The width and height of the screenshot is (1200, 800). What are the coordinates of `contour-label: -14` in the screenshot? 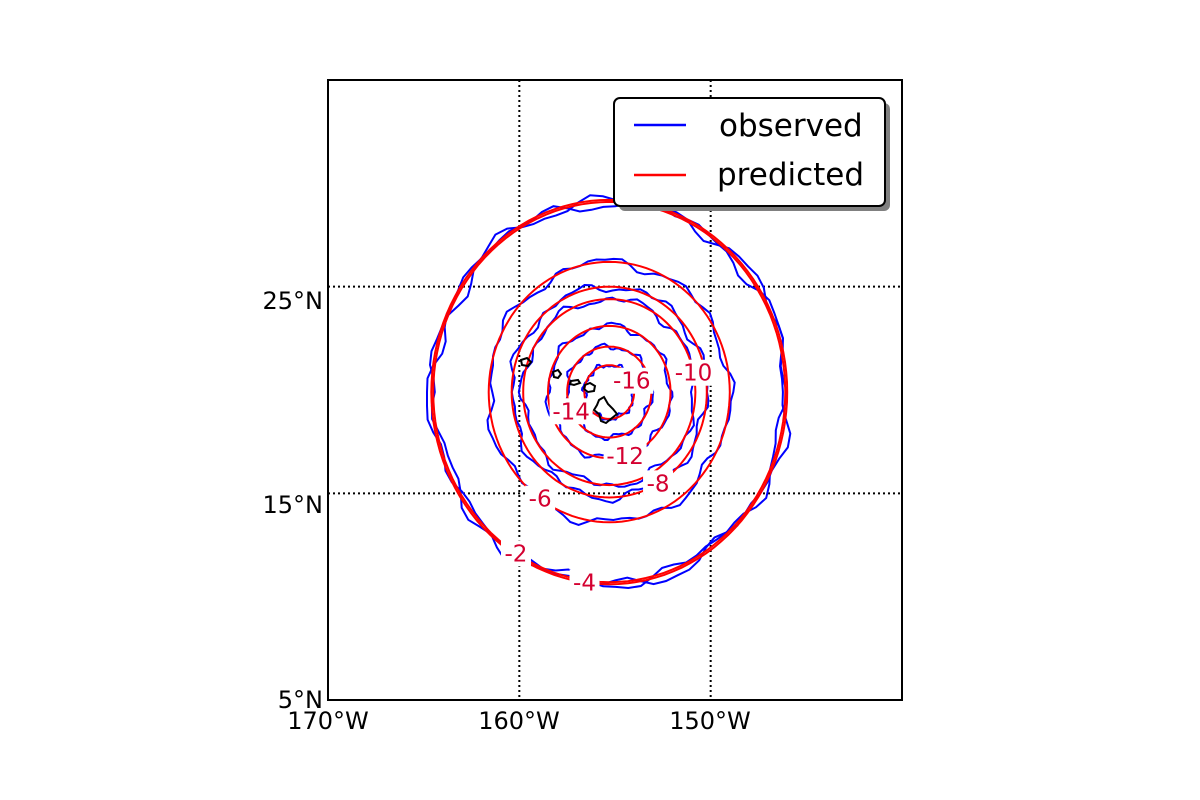 It's located at (571, 412).